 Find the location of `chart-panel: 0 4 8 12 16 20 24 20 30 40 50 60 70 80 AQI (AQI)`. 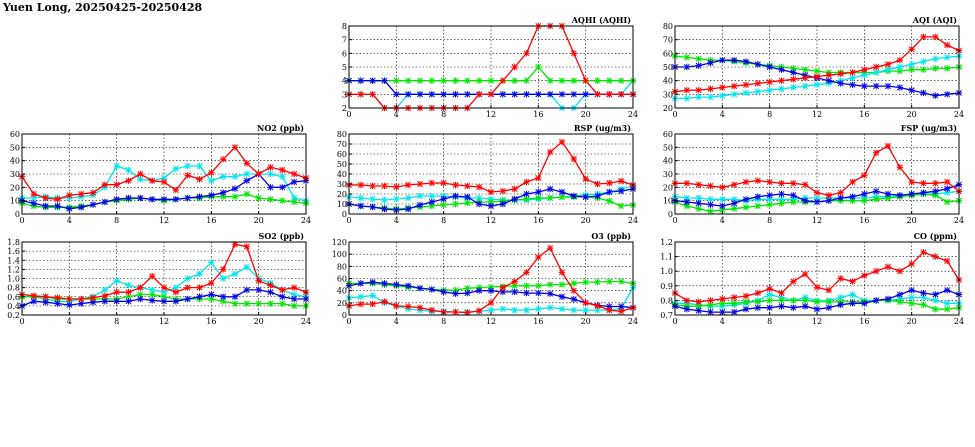

chart-panel: 0 4 8 12 16 20 24 20 30 40 50 60 70 80 AQI (AQI) is located at coordinates (813, 67).